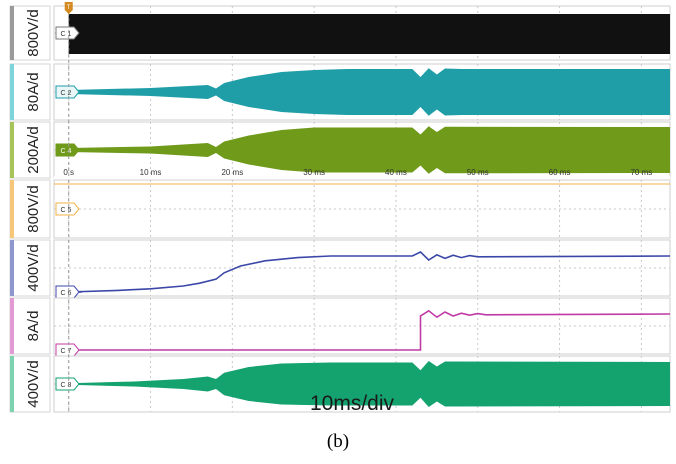 The image size is (676, 464). I want to click on x-tick-label: 70 ms, so click(641, 172).